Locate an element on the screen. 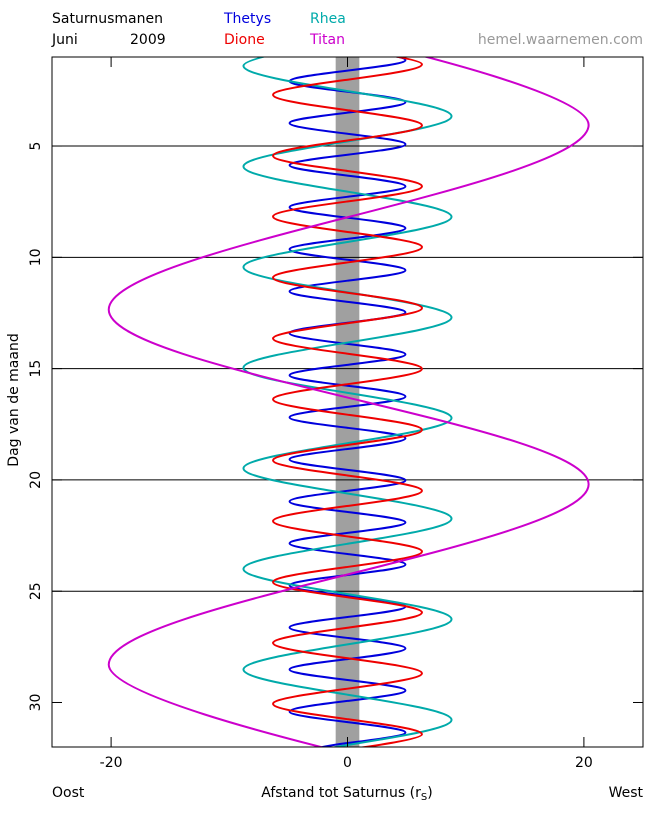 The height and width of the screenshot is (817, 650). legend-entry: Titan is located at coordinates (327, 40).